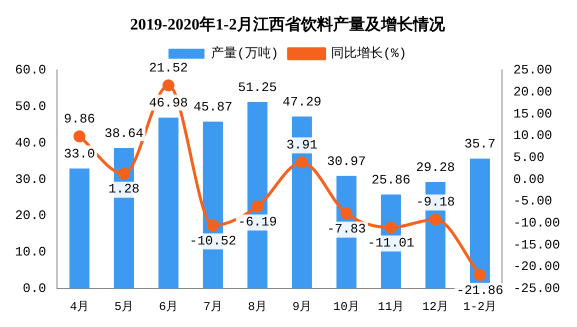 This screenshot has height=327, width=577. Describe the element at coordinates (30, 142) in the screenshot. I see `y-tick-label: 40.0` at that location.